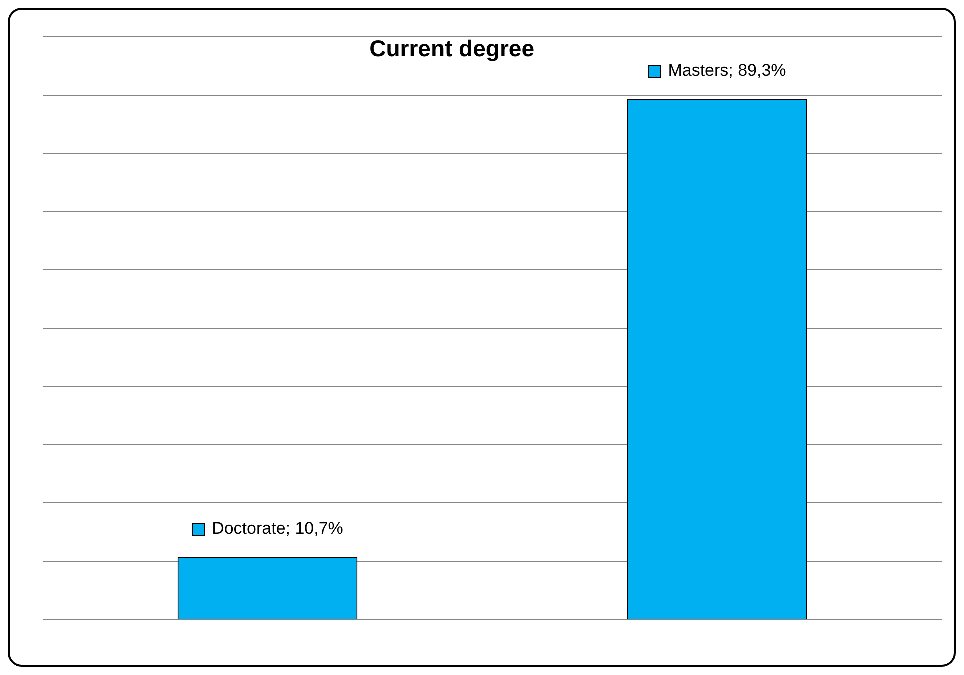 The width and height of the screenshot is (964, 675). What do you see at coordinates (727, 70) in the screenshot?
I see `data-label: Masters; 89,3%` at bounding box center [727, 70].